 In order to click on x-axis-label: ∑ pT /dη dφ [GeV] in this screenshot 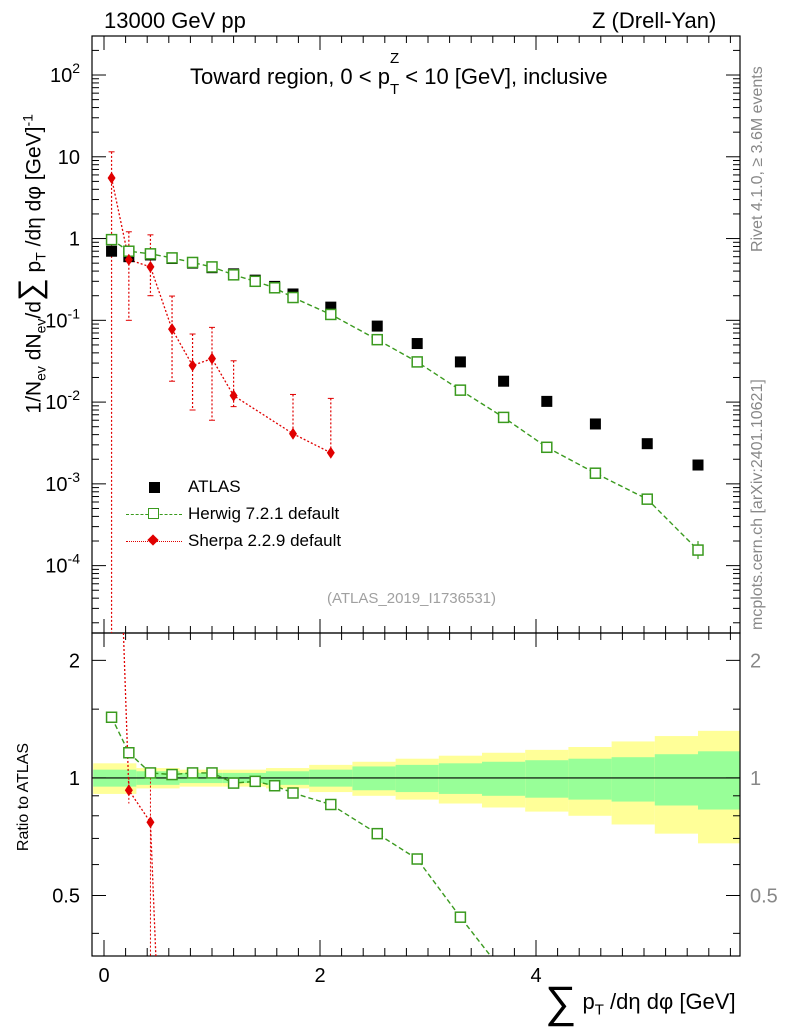, I will do `click(640, 1002)`.